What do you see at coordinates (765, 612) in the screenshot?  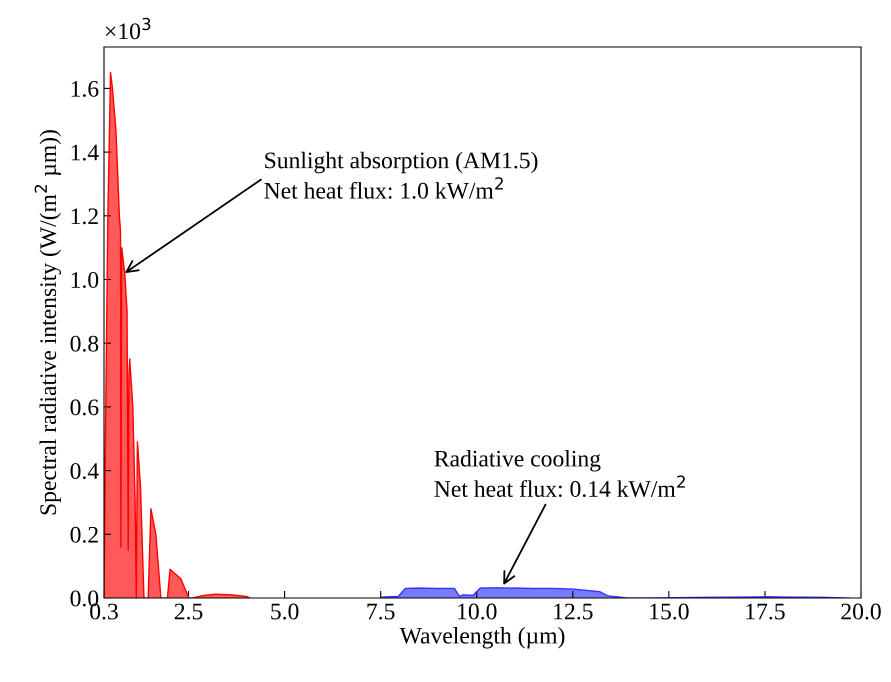 I see `x-tick-label: 17.5` at bounding box center [765, 612].